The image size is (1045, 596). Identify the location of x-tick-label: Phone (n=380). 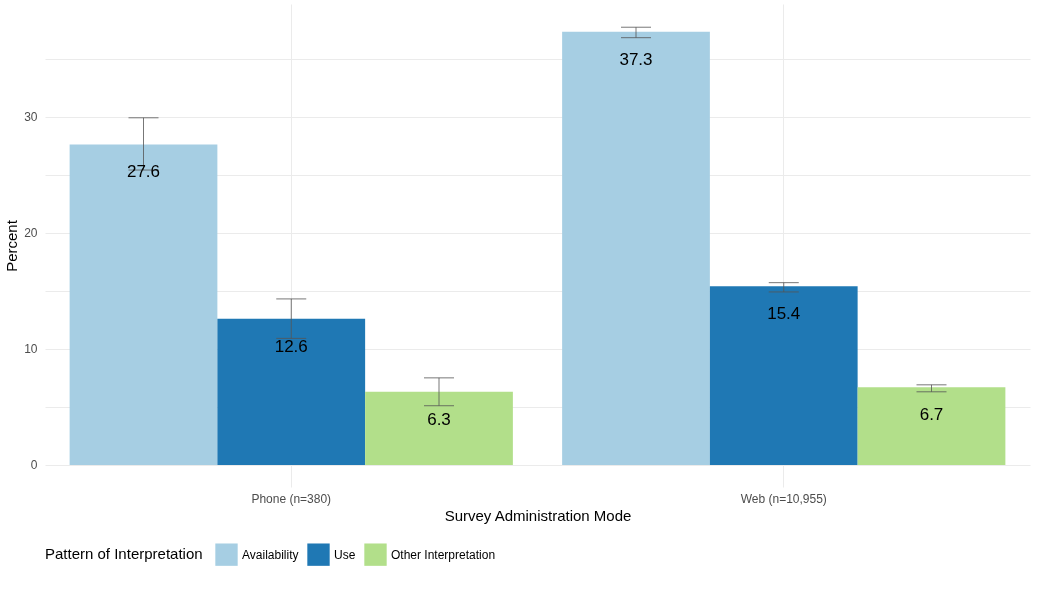
(291, 498).